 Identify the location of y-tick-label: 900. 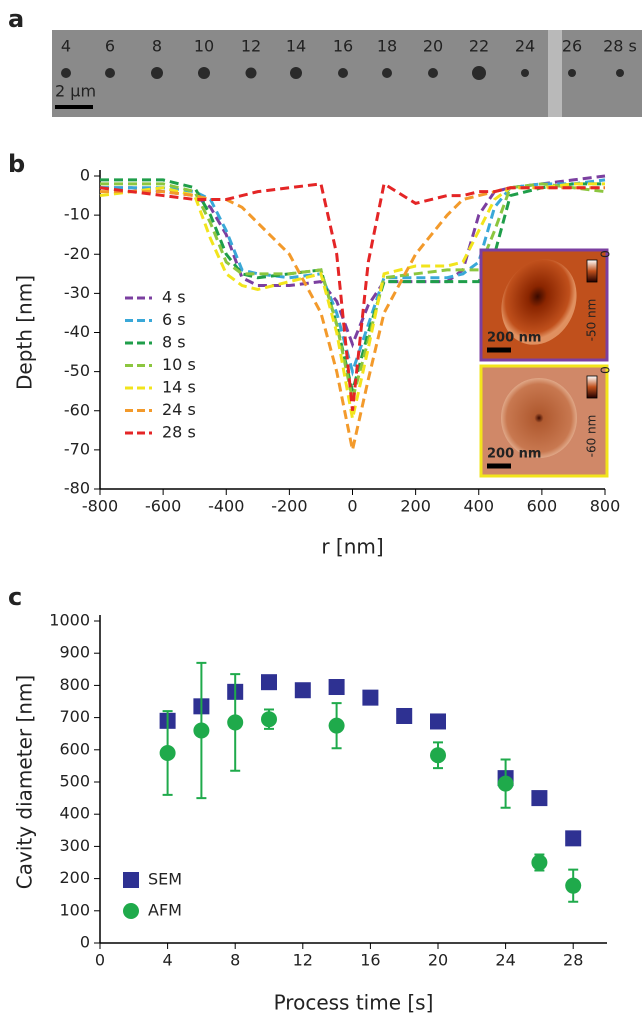
(74, 652).